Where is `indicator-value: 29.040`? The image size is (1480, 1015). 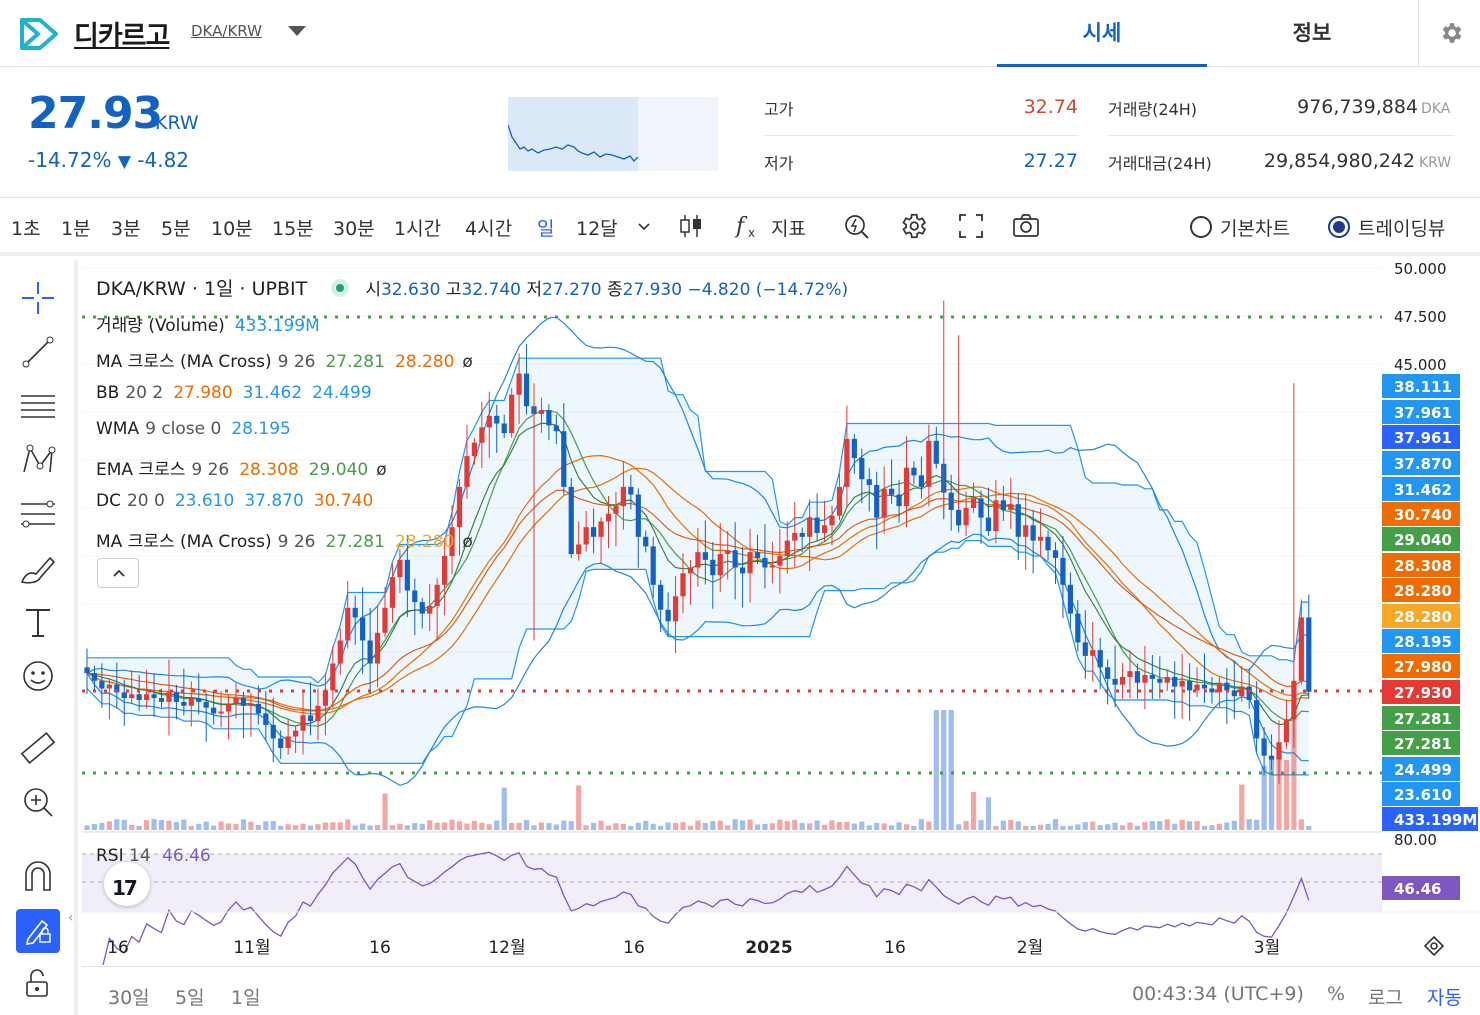
indicator-value: 29.040 is located at coordinates (338, 470).